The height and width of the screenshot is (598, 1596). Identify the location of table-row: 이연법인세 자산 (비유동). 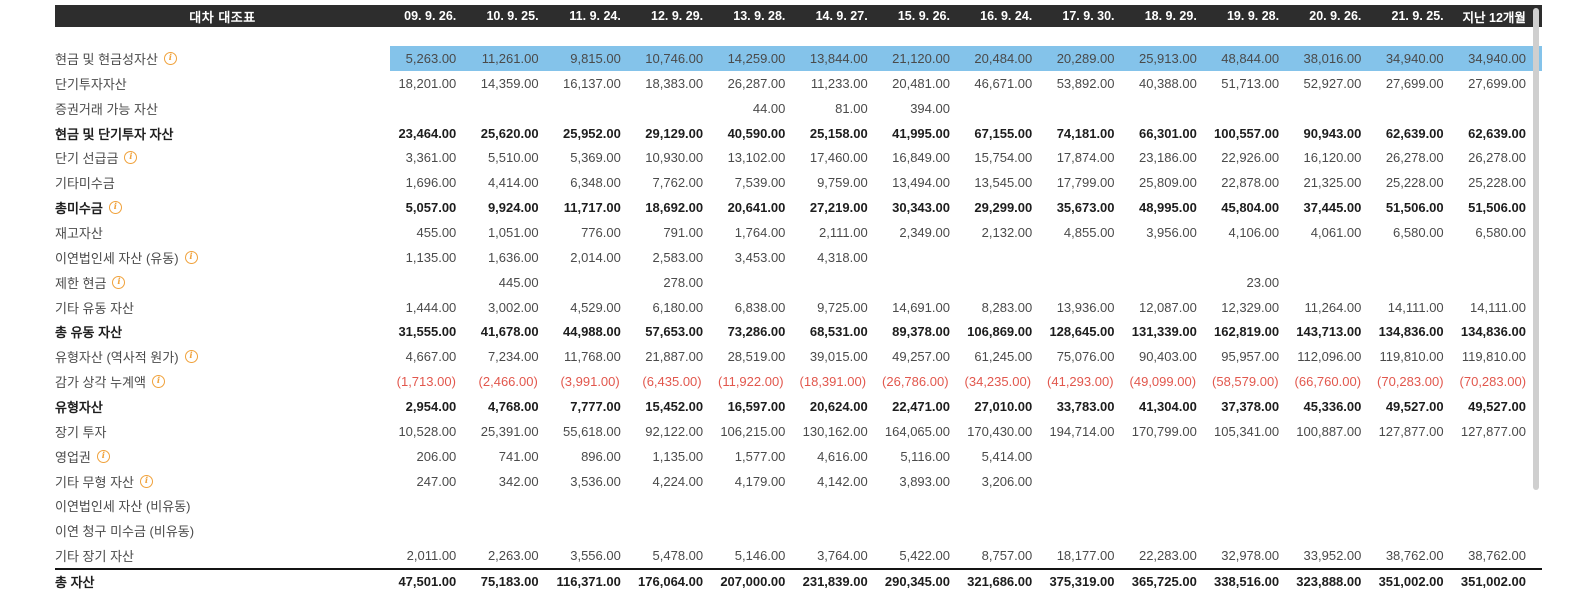
(798, 506).